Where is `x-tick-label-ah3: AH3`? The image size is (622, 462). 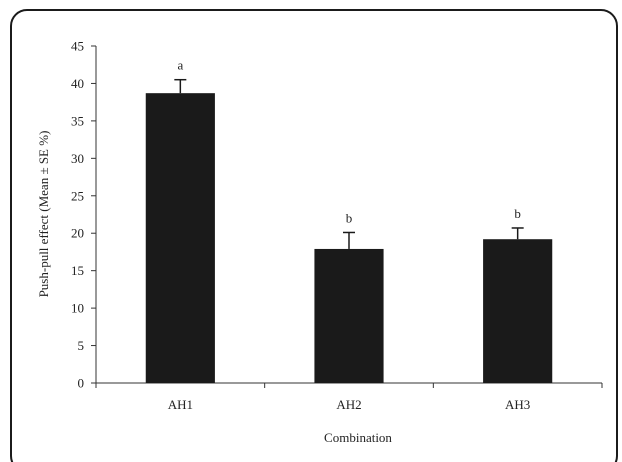 x-tick-label-ah3: AH3 is located at coordinates (517, 404).